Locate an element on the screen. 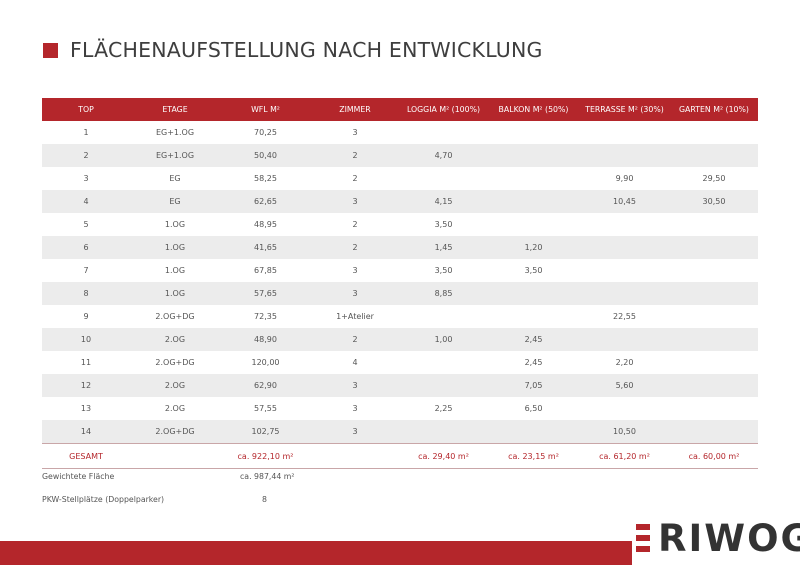  column-header-terrasse: TERRASSE M² (30%) is located at coordinates (624, 109).